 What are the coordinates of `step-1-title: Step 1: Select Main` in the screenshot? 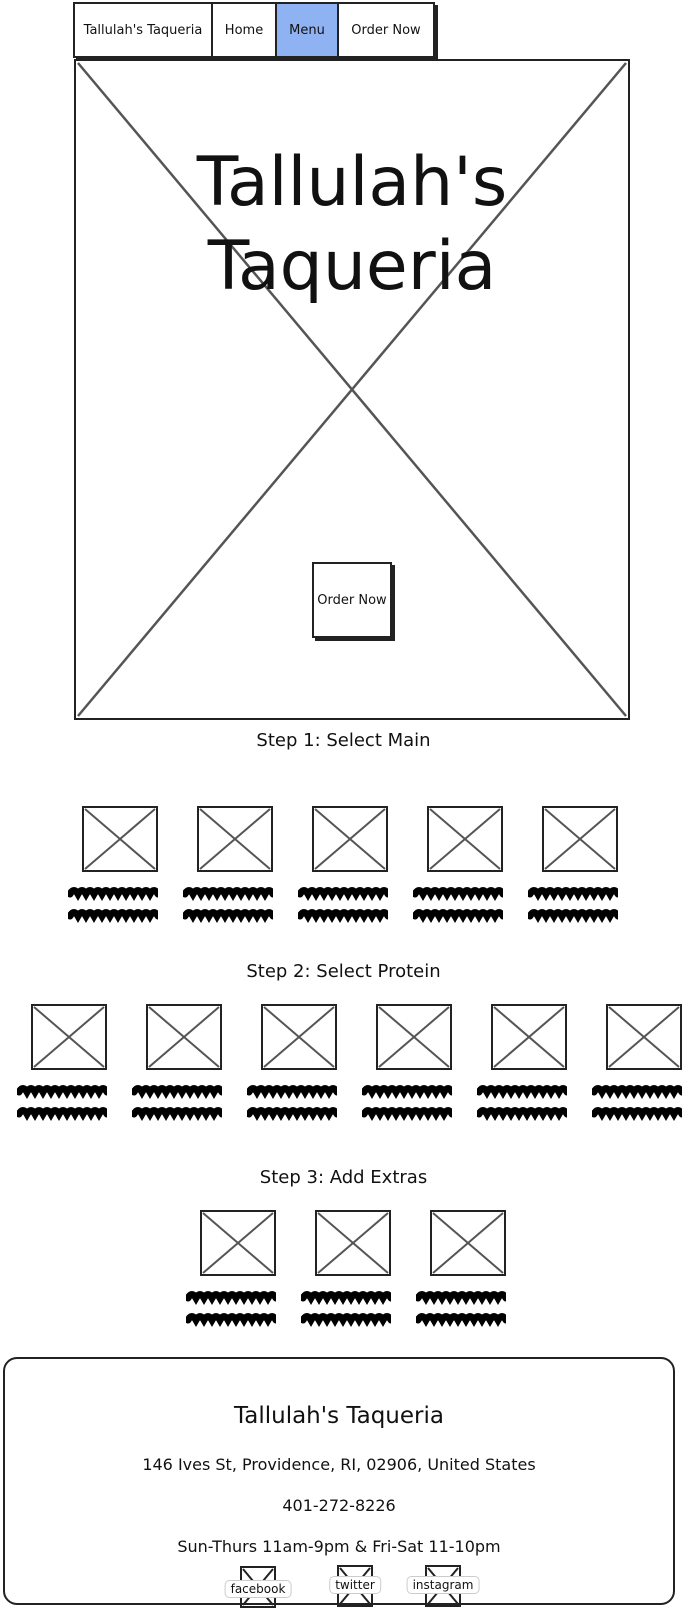 It's located at (343, 740).